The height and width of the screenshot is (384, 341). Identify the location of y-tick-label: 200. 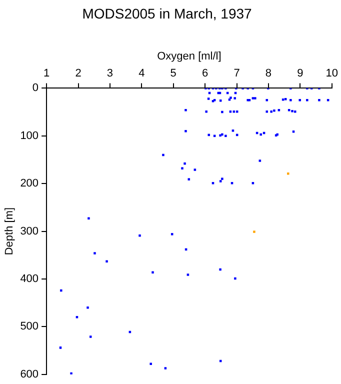
(29, 184).